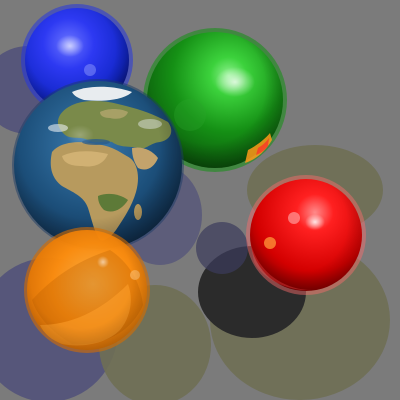 This screenshot has height=400, width=400. What do you see at coordinates (215, 100) in the screenshot?
I see `green-sphere` at bounding box center [215, 100].